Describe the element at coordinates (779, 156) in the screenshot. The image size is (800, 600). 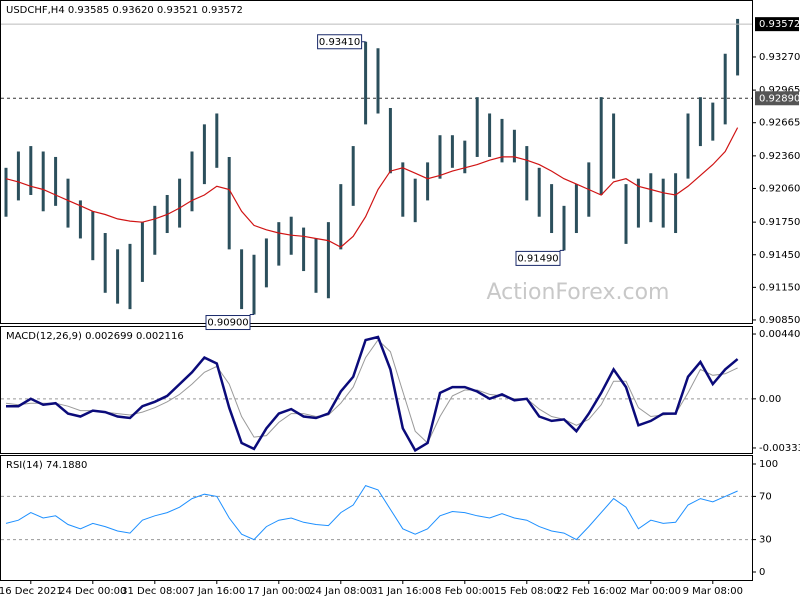
I see `y-tick-label: 0.92360` at that location.